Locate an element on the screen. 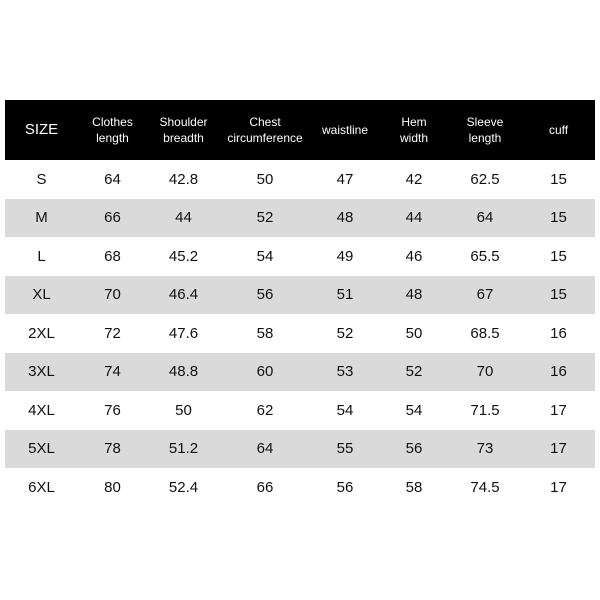 This screenshot has height=600, width=600. header-cell: Hem width is located at coordinates (414, 130).